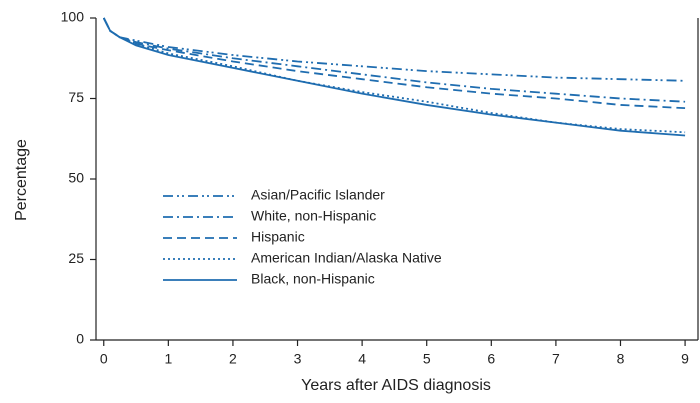  Describe the element at coordinates (394, 49) in the screenshot. I see `line-series` at that location.